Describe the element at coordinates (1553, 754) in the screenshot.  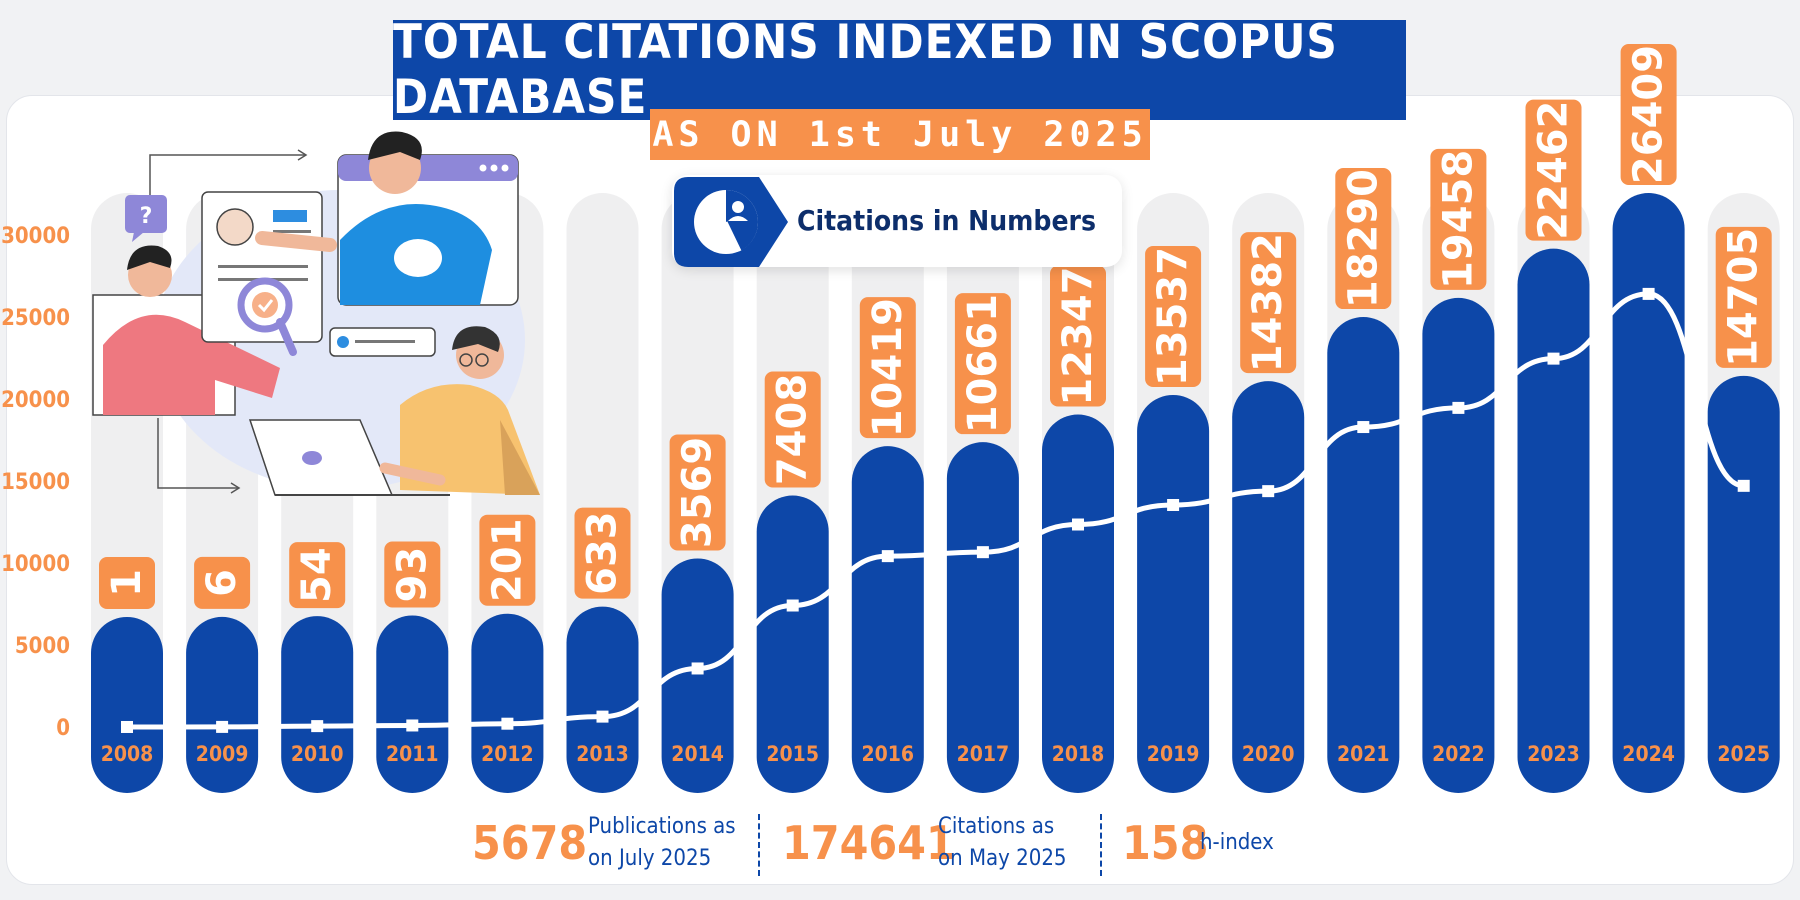
I see `x-tick-label: 2023` at that location.